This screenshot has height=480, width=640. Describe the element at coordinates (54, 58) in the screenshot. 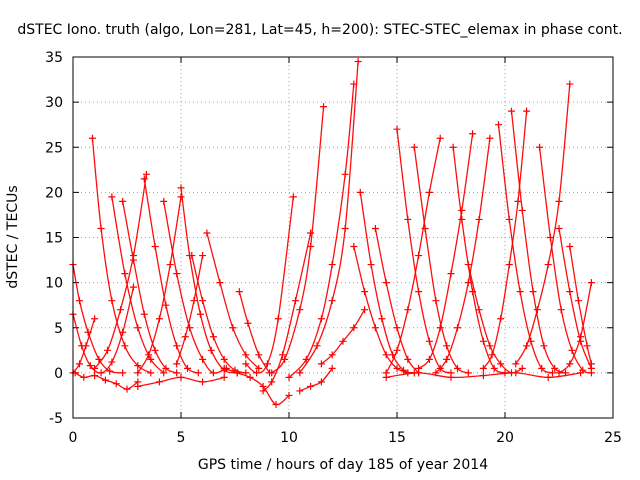

I see `y-tick-label: 35` at that location.